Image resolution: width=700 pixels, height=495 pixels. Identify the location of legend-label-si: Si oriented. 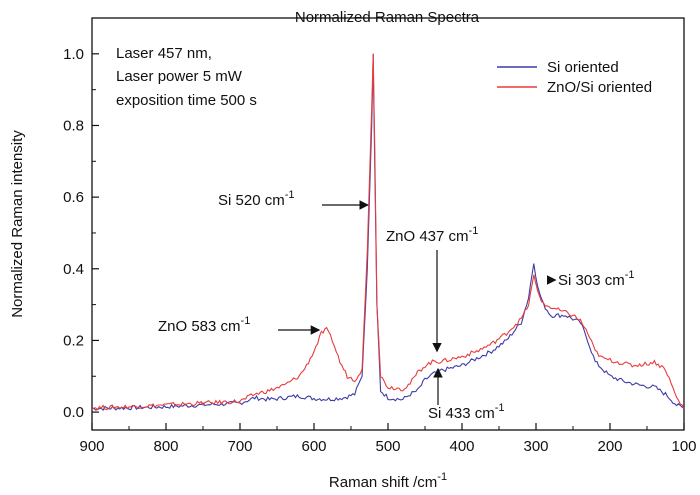
(583, 67).